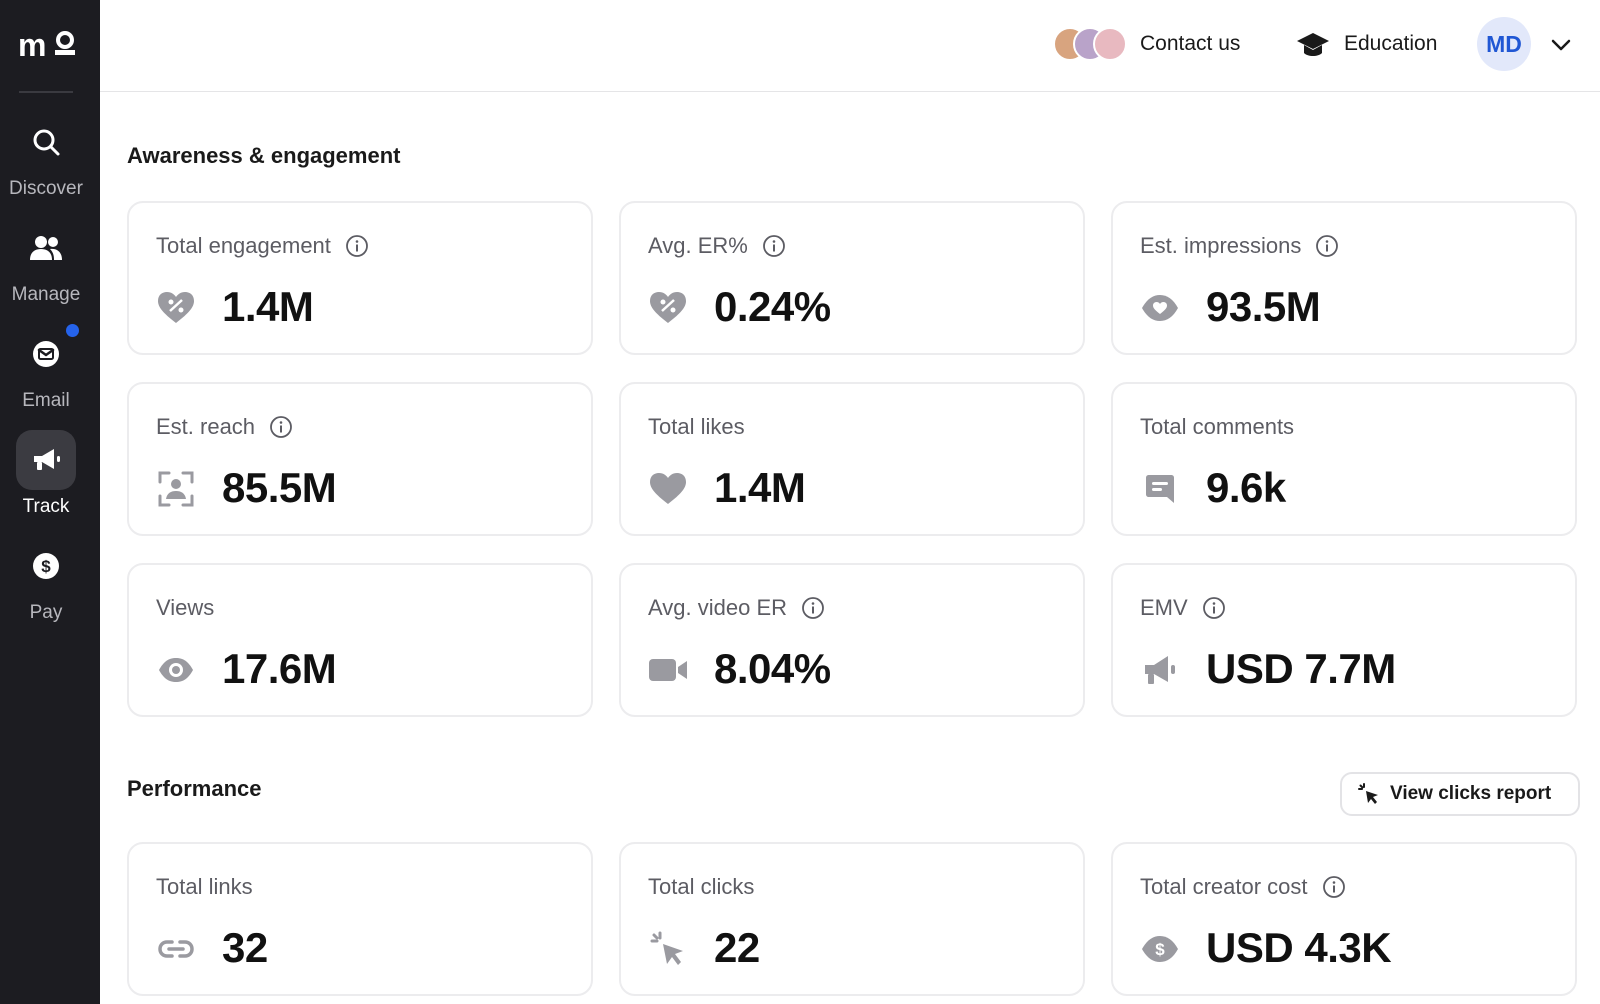  I want to click on mail-icon, so click(46, 354).